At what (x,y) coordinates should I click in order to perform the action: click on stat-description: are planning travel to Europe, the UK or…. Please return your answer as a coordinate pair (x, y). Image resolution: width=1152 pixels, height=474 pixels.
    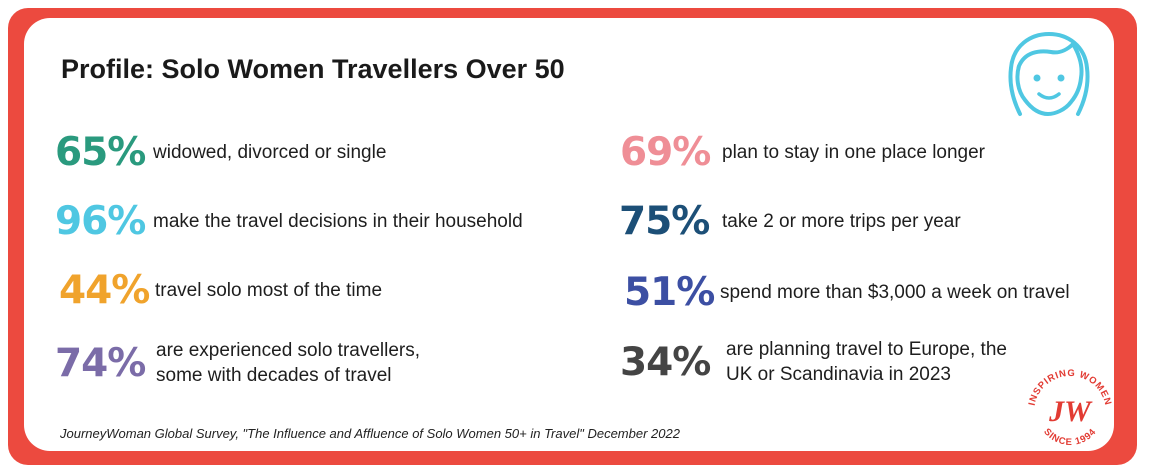
    Looking at the image, I should click on (866, 362).